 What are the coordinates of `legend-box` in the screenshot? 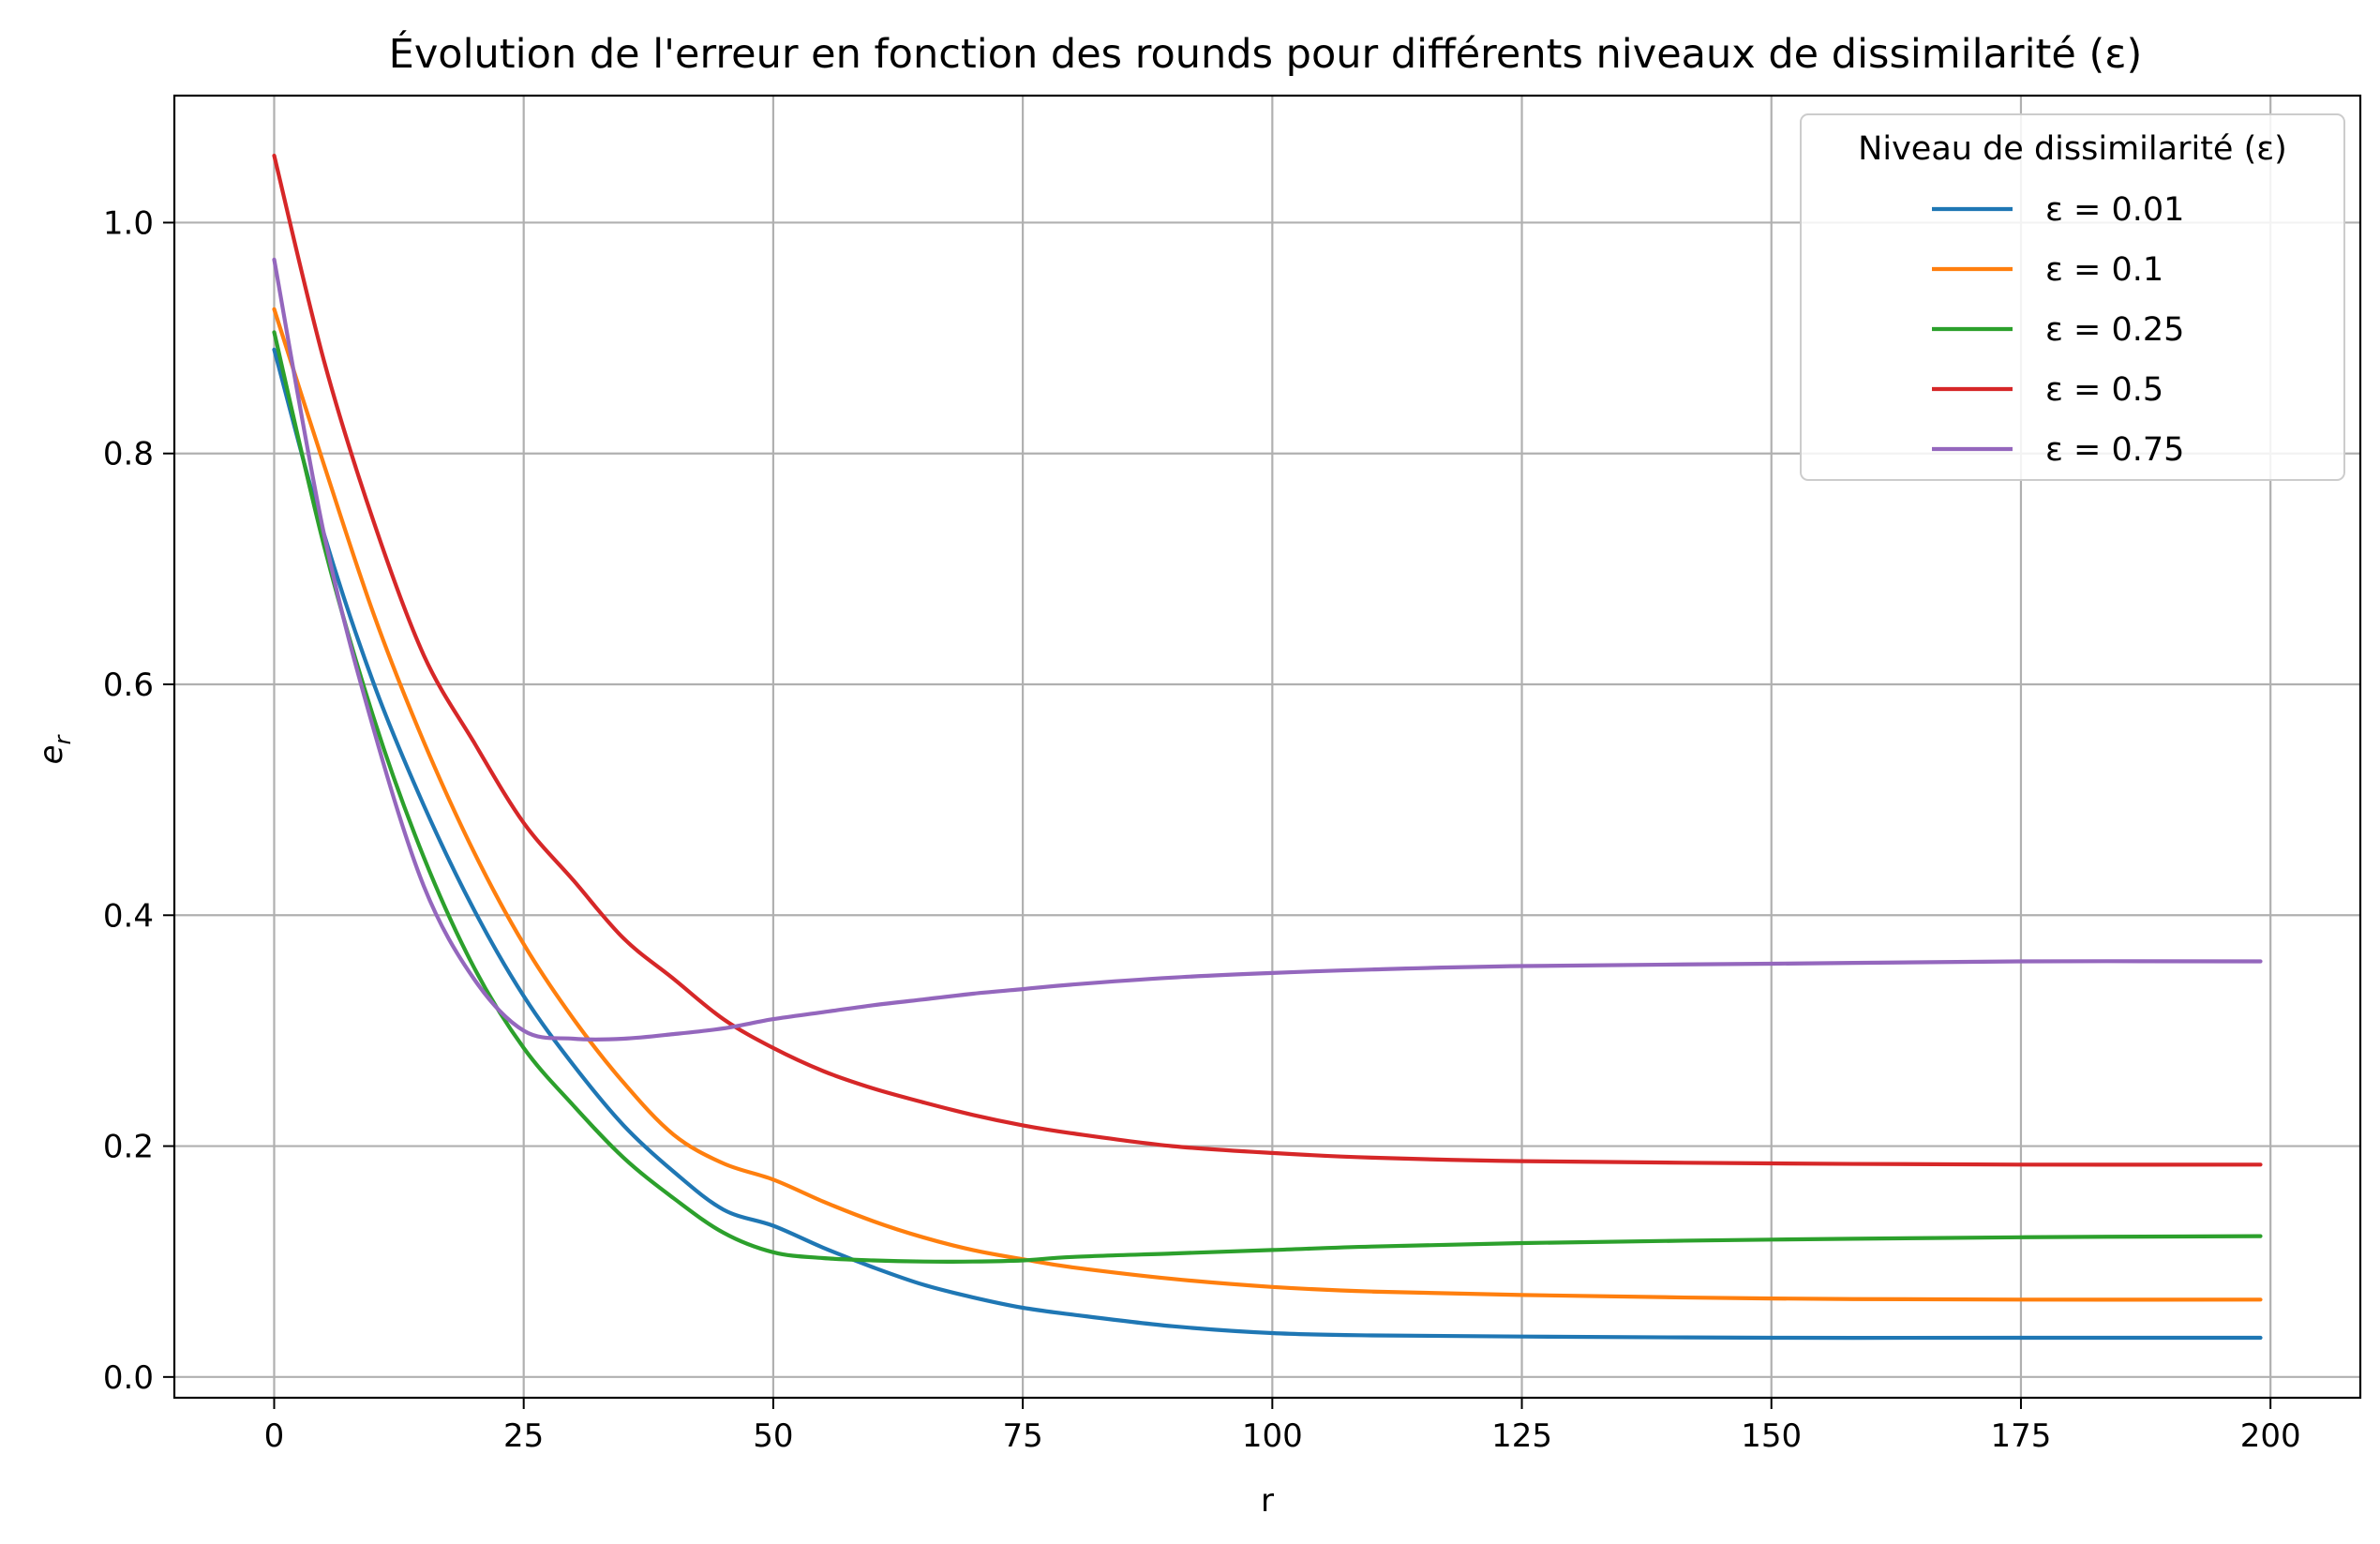 It's located at (2072, 297).